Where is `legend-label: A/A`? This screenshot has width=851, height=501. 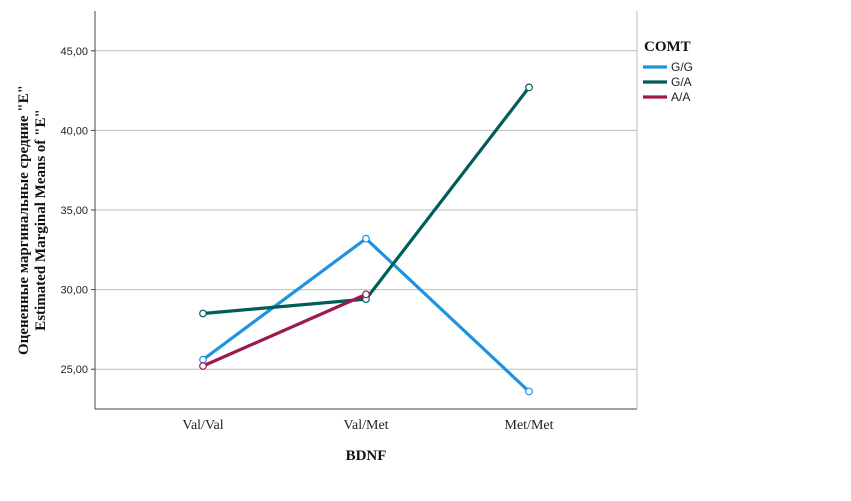 legend-label: A/A is located at coordinates (680, 97).